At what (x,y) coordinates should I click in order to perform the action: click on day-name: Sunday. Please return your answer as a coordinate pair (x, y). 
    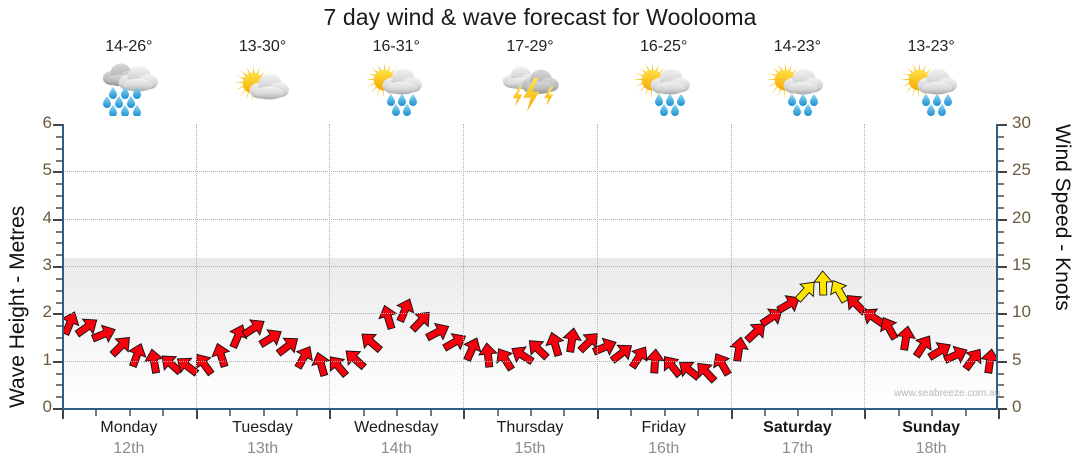
    Looking at the image, I should click on (931, 427).